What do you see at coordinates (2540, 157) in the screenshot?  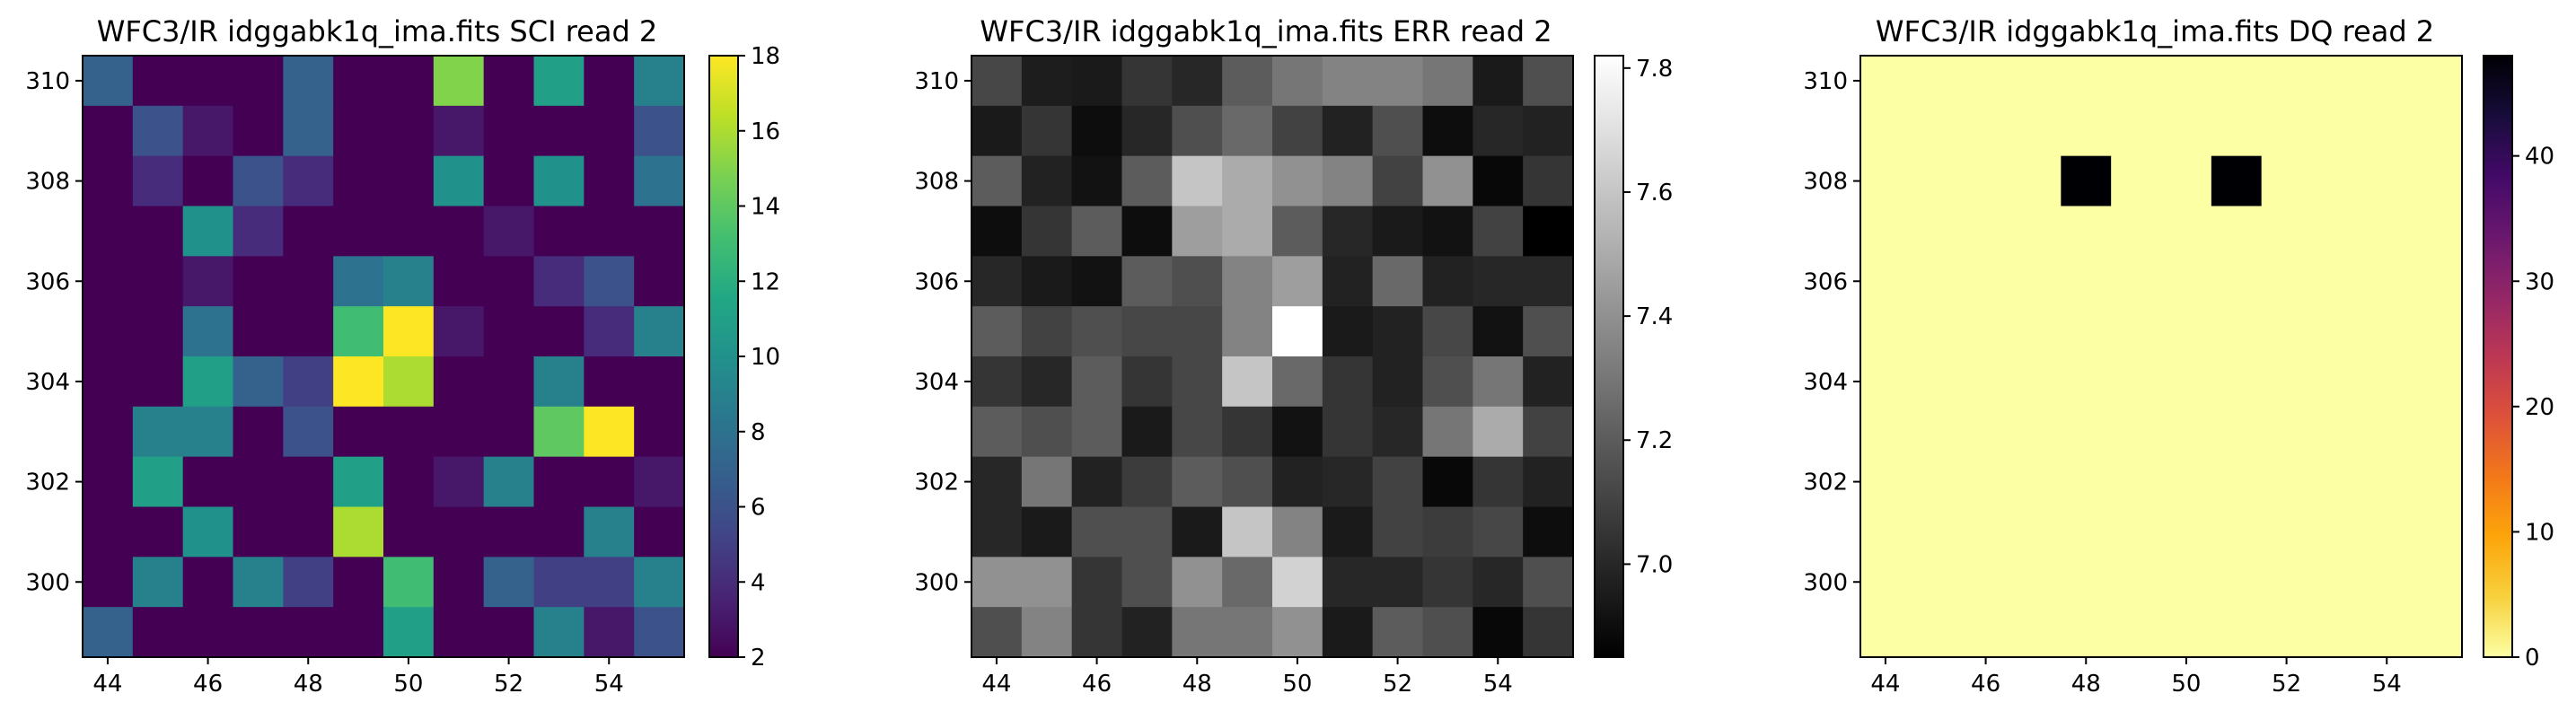 I see `dq-colorbar-tick-label: 40` at bounding box center [2540, 157].